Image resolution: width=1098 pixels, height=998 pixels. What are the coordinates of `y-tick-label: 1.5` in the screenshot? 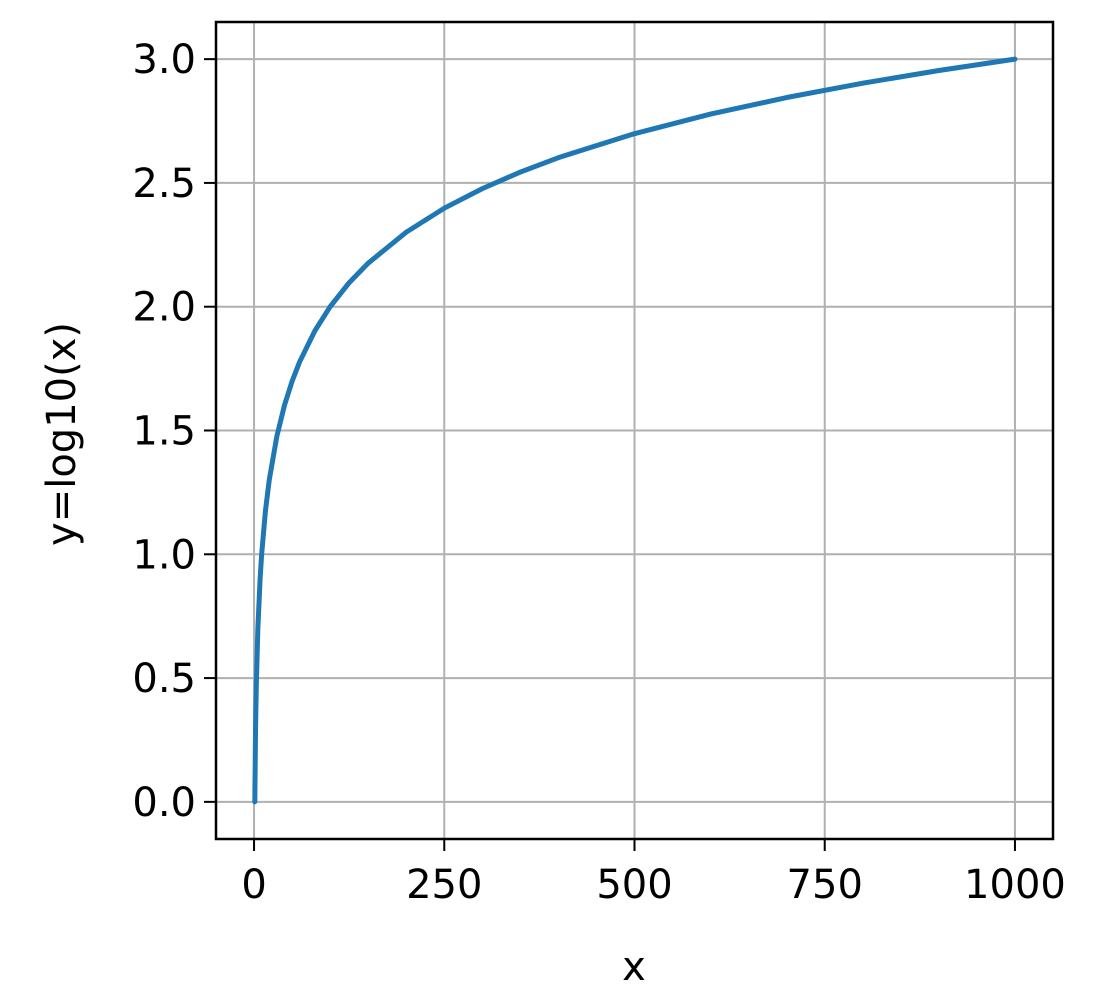 It's located at (164, 432).